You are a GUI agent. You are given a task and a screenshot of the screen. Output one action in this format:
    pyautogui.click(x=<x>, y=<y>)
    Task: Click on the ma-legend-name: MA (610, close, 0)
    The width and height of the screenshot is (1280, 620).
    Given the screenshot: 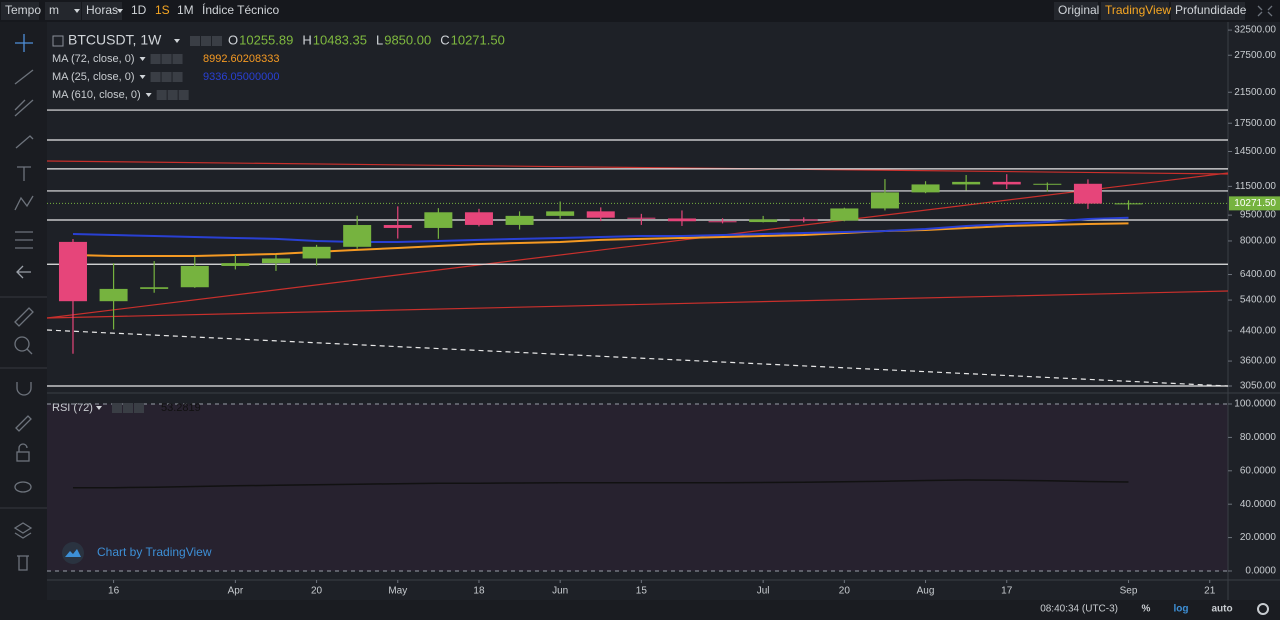 What is the action you would take?
    pyautogui.click(x=96, y=95)
    